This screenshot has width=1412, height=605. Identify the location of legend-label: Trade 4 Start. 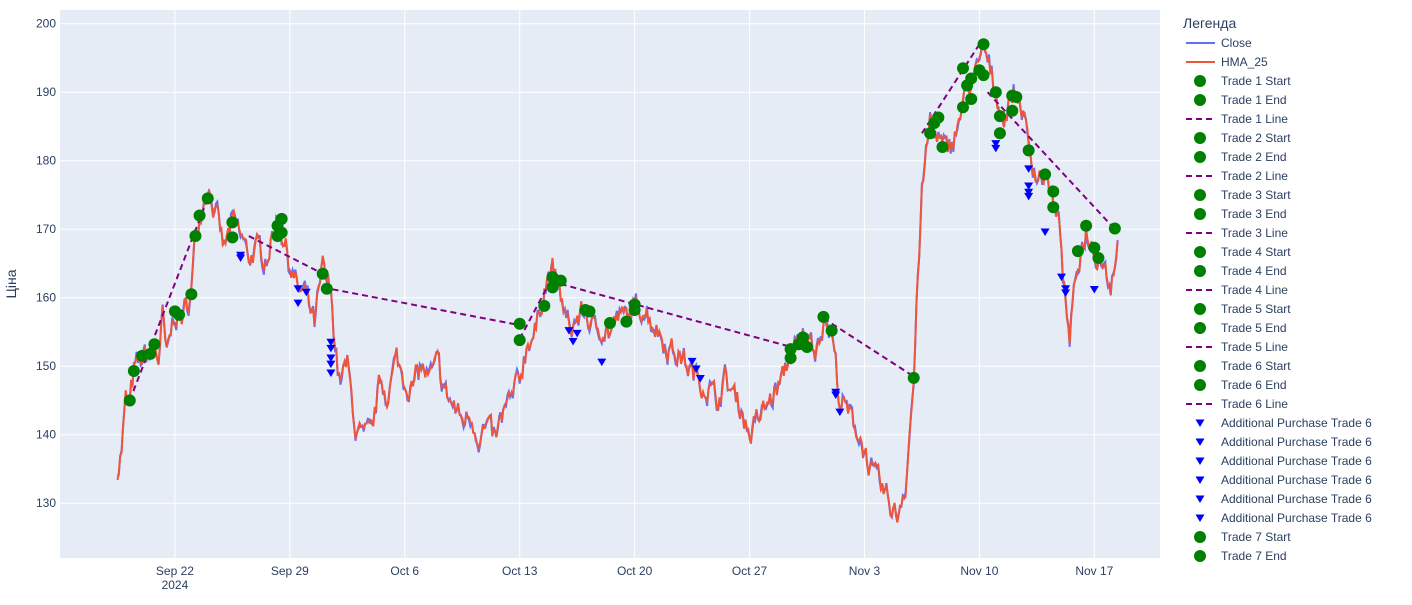
(1256, 252).